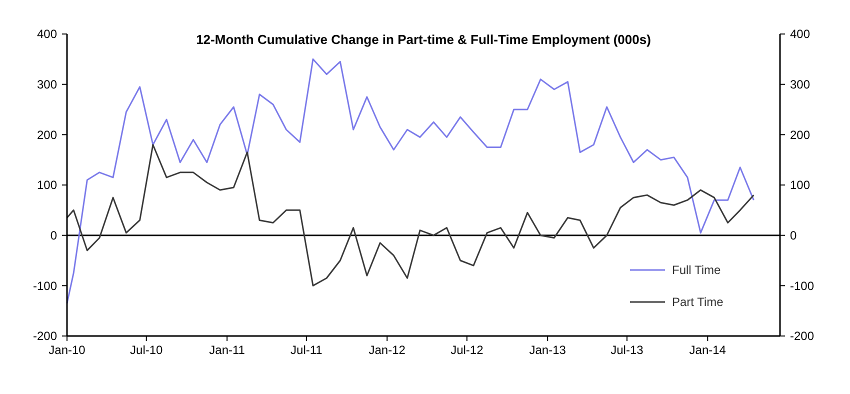 This screenshot has width=850, height=394. Describe the element at coordinates (467, 350) in the screenshot. I see `x-tick-label: Jul-12` at that location.